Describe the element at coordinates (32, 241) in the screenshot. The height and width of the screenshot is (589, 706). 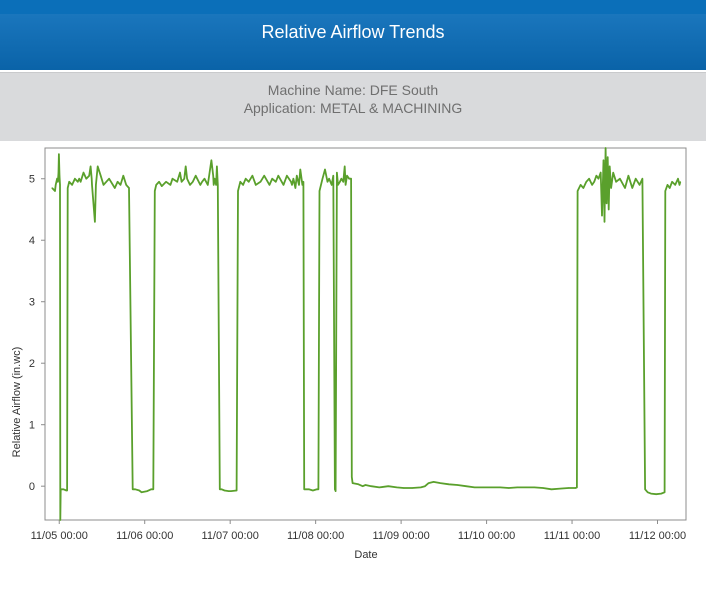
I see `y-tick-label: 4` at that location.